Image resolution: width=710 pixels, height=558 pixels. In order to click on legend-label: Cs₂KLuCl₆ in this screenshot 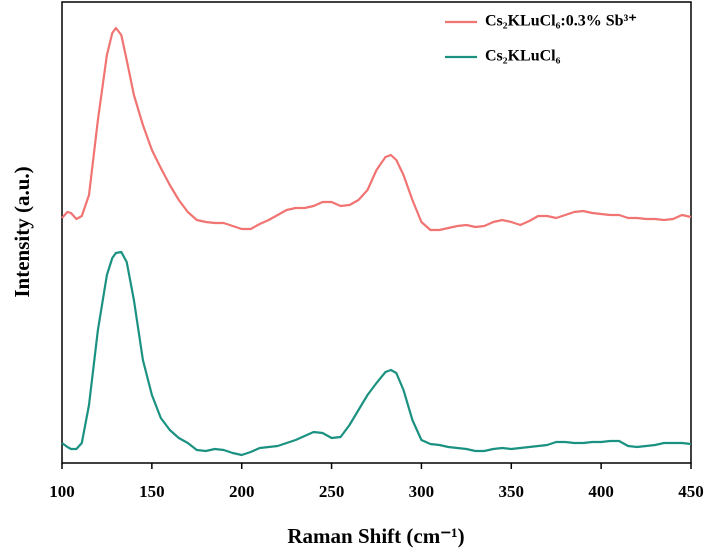, I will do `click(523, 56)`.